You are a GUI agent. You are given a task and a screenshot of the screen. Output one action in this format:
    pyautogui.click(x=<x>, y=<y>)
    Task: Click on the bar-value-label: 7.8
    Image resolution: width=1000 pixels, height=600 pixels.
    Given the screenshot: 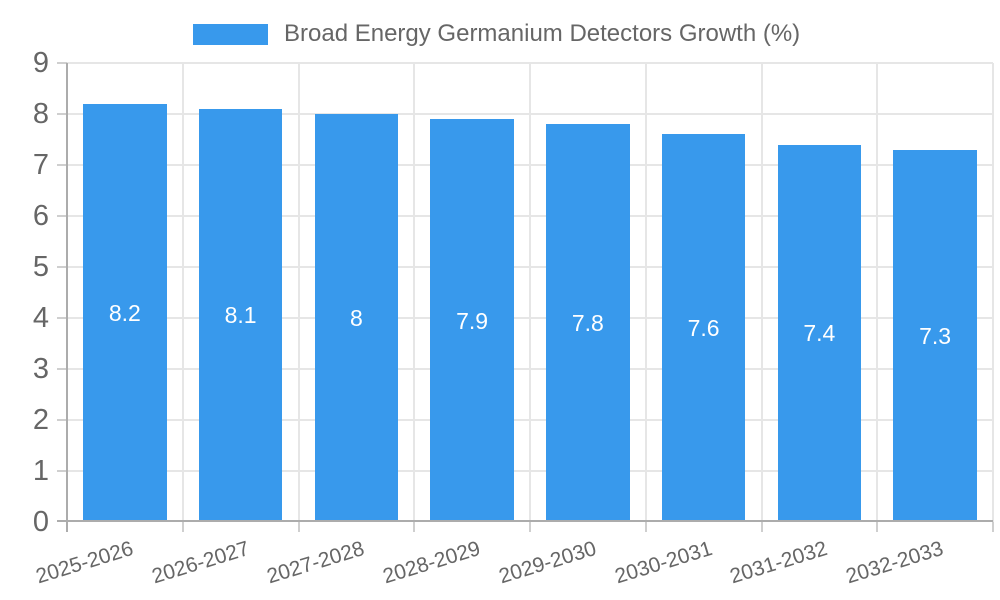 What is the action you would take?
    pyautogui.click(x=587, y=323)
    